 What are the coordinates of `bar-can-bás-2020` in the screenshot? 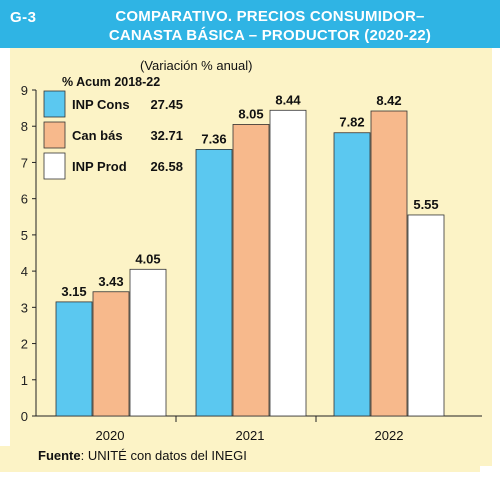 It's located at (111, 354).